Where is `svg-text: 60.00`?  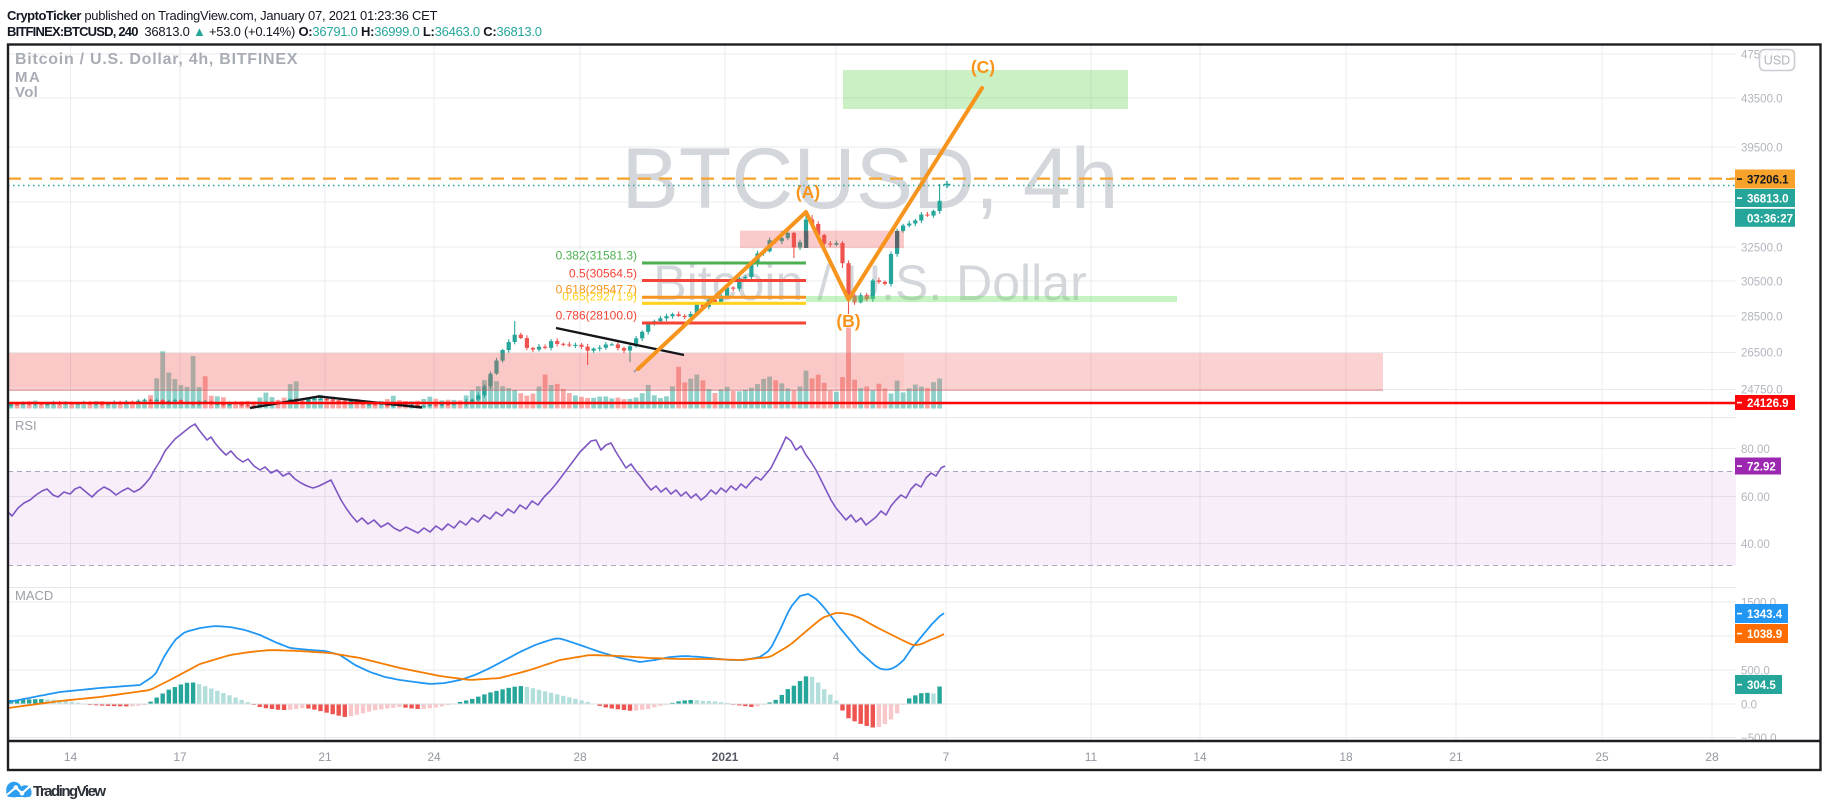 svg-text: 60.00 is located at coordinates (1755, 498).